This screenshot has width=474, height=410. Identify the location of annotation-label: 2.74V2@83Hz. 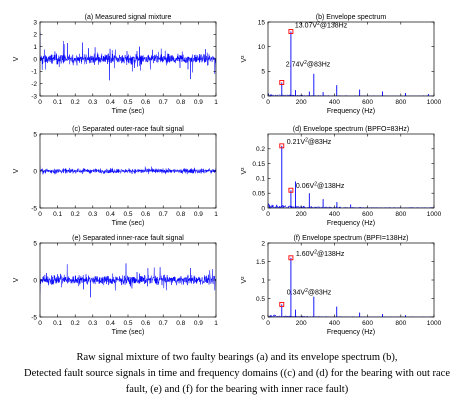
(308, 64).